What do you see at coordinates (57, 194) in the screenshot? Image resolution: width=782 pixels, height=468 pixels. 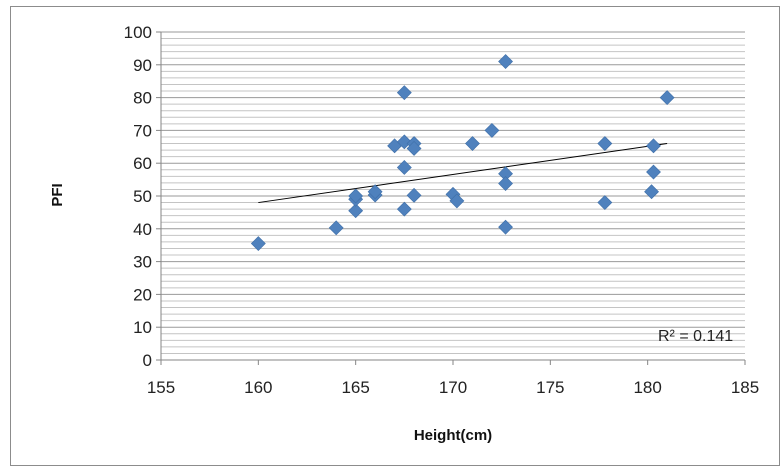 I see `y-axis-title: PFI` at bounding box center [57, 194].